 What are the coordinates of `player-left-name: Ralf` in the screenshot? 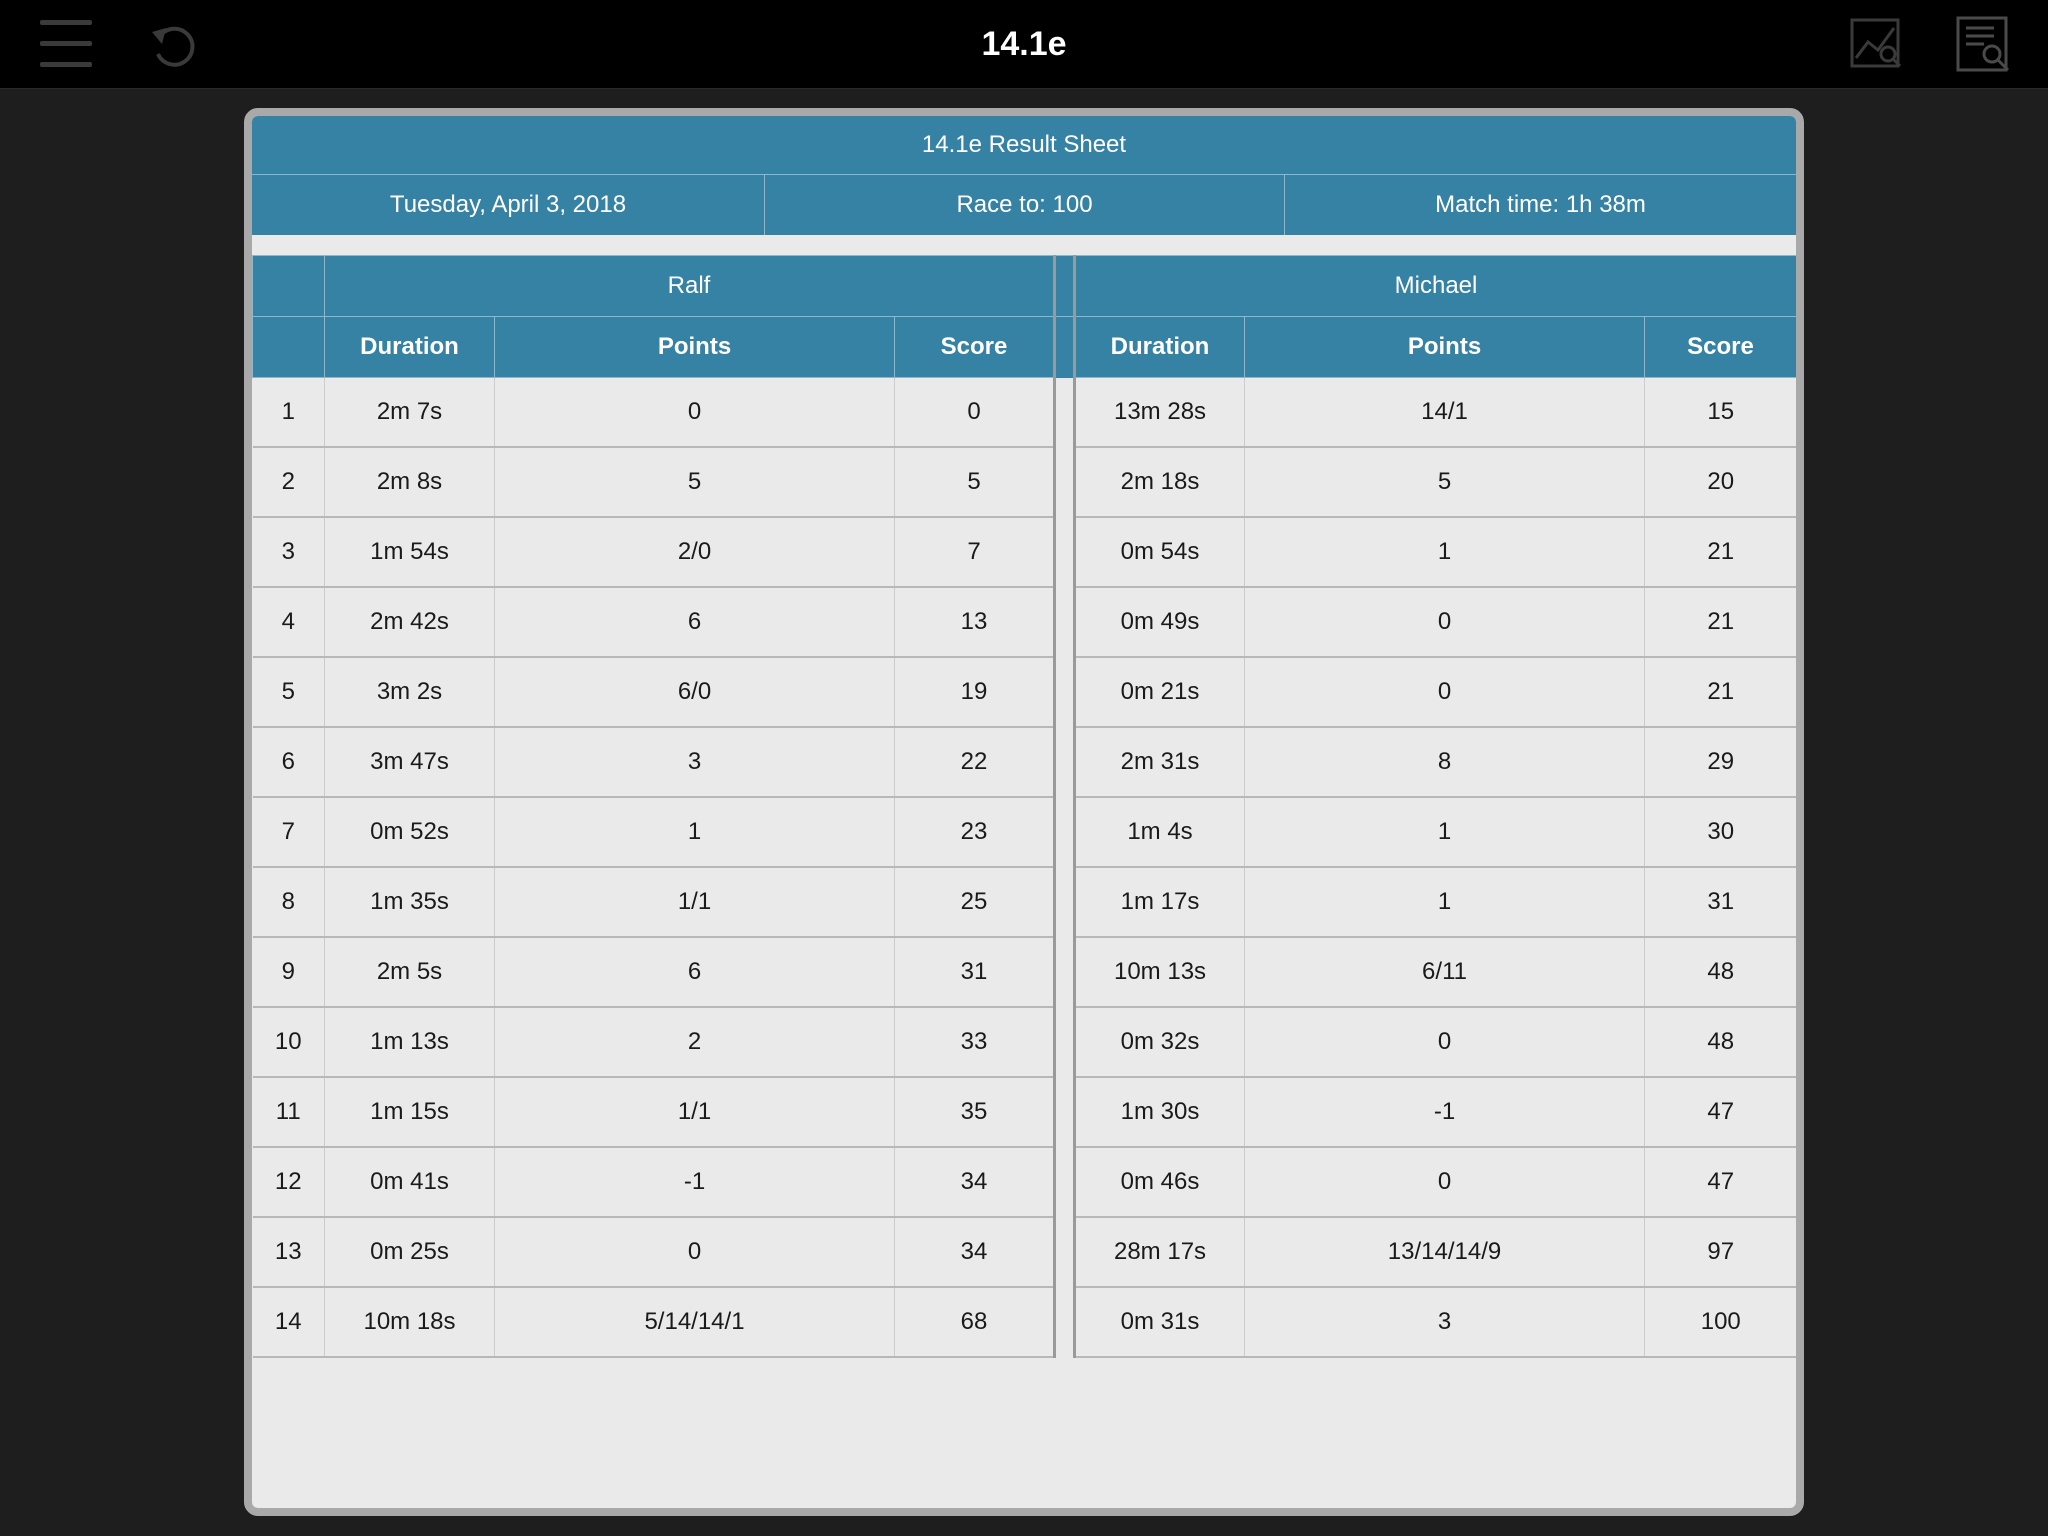 It's located at (689, 286).